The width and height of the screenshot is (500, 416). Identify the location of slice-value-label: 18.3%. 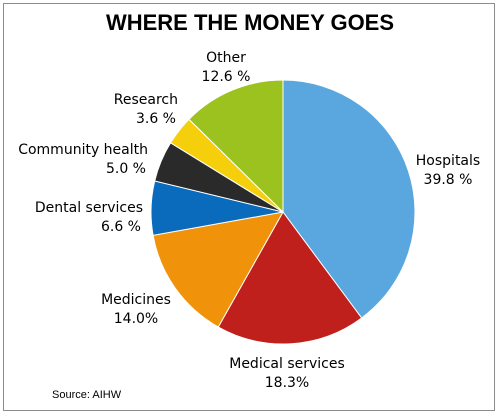
(287, 383).